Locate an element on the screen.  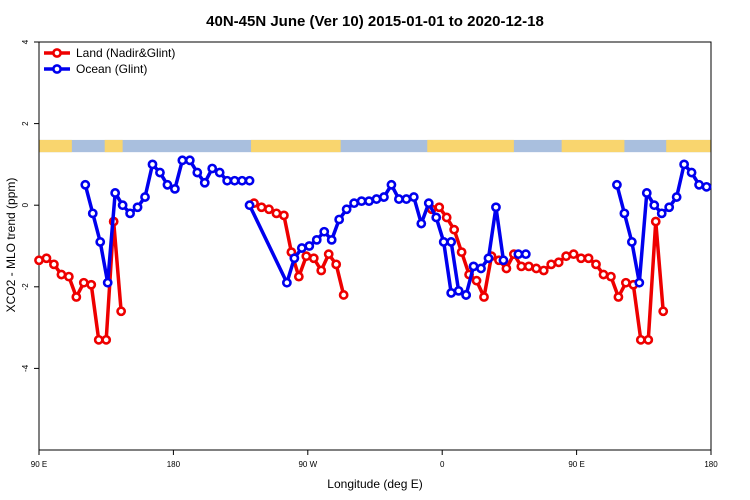
legend-entry: Ocean (Glint) is located at coordinates (111, 69).